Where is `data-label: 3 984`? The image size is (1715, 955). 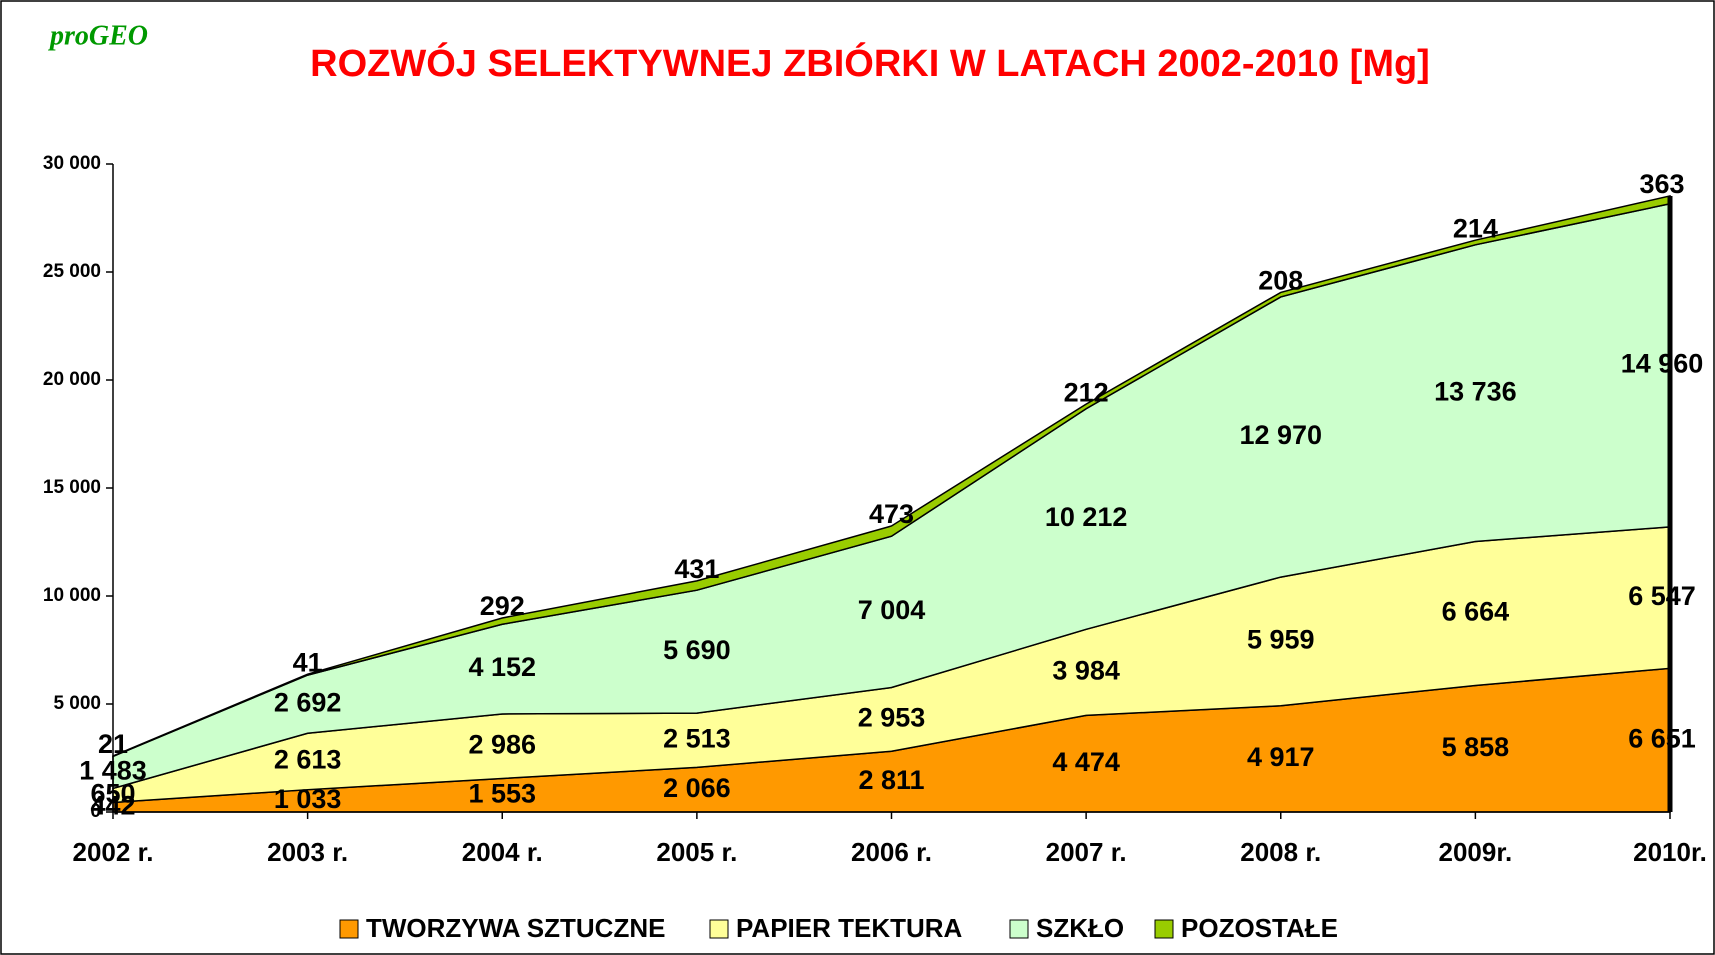
data-label: 3 984 is located at coordinates (1086, 670).